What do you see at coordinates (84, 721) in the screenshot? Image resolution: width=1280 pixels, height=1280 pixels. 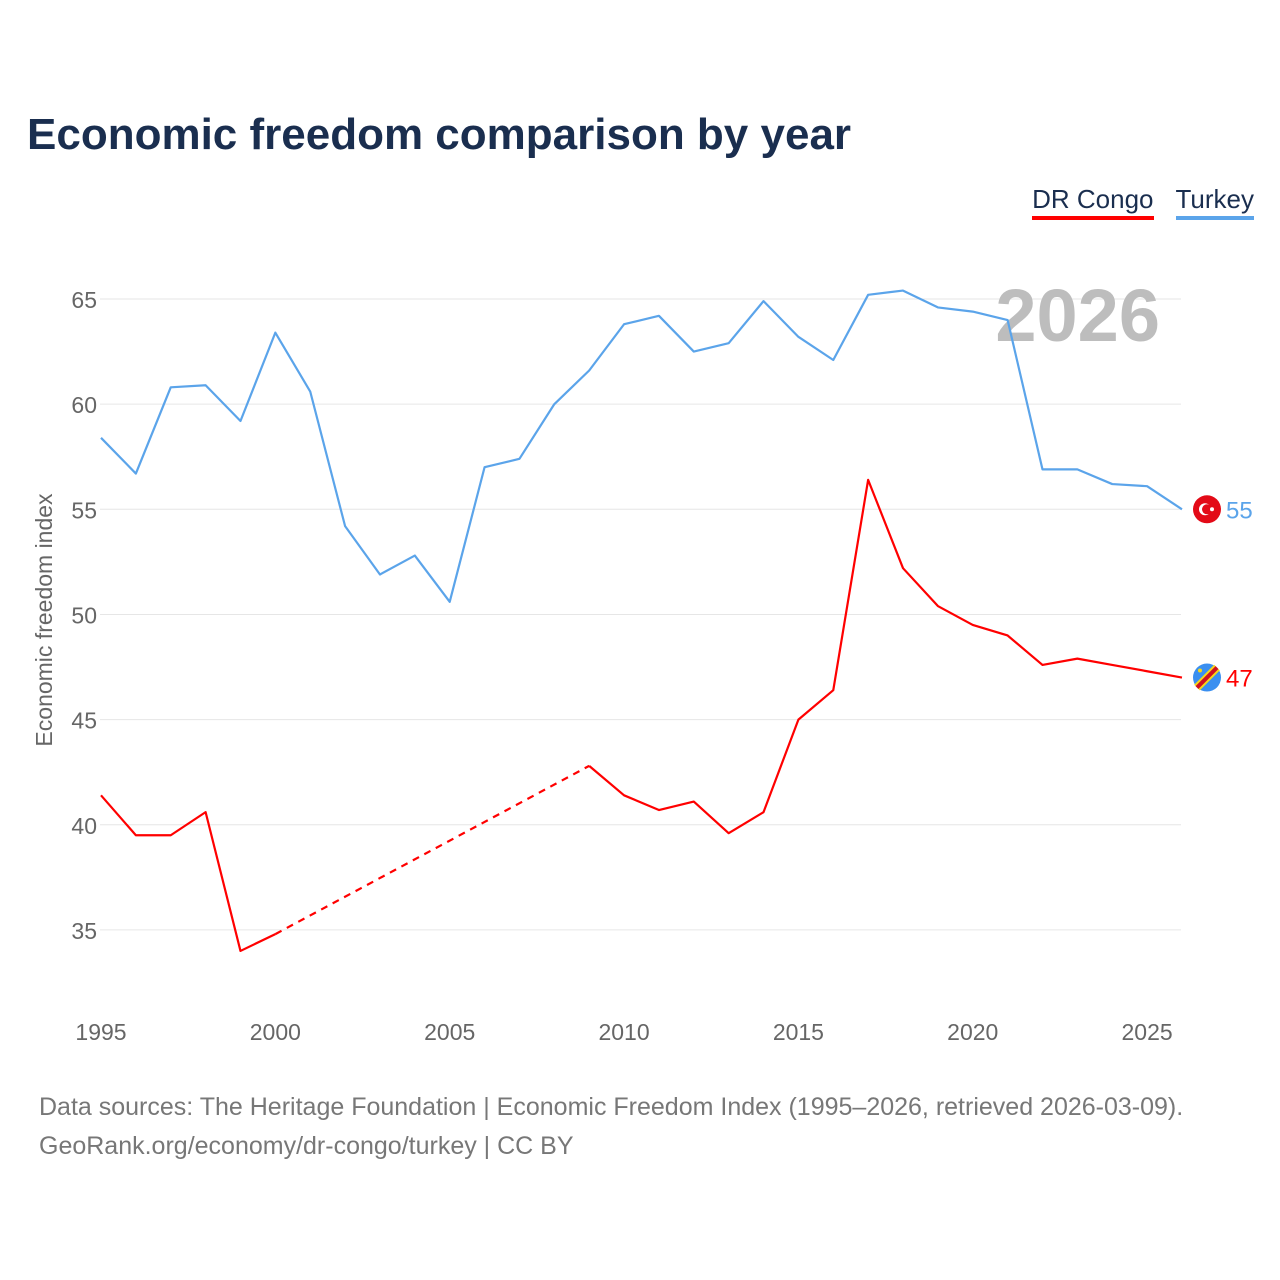 I see `y-tick-label: 45` at bounding box center [84, 721].